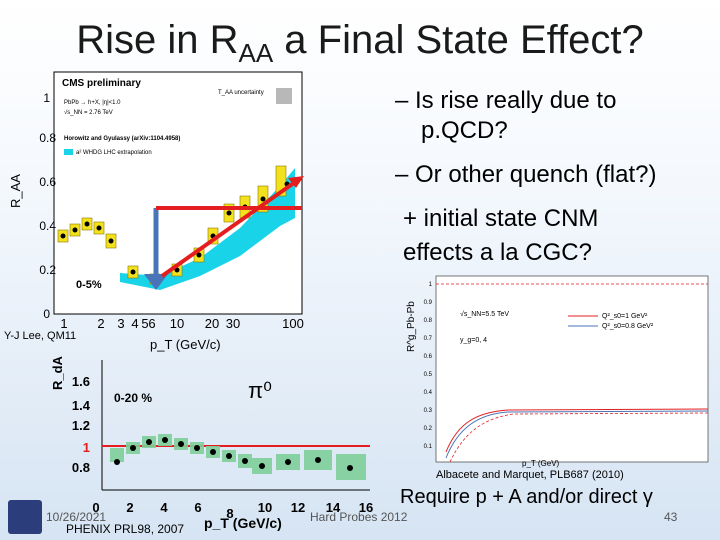 Image resolution: width=720 pixels, height=540 pixels. Describe the element at coordinates (428, 411) in the screenshot. I see `svg-text: 0.3` at that location.